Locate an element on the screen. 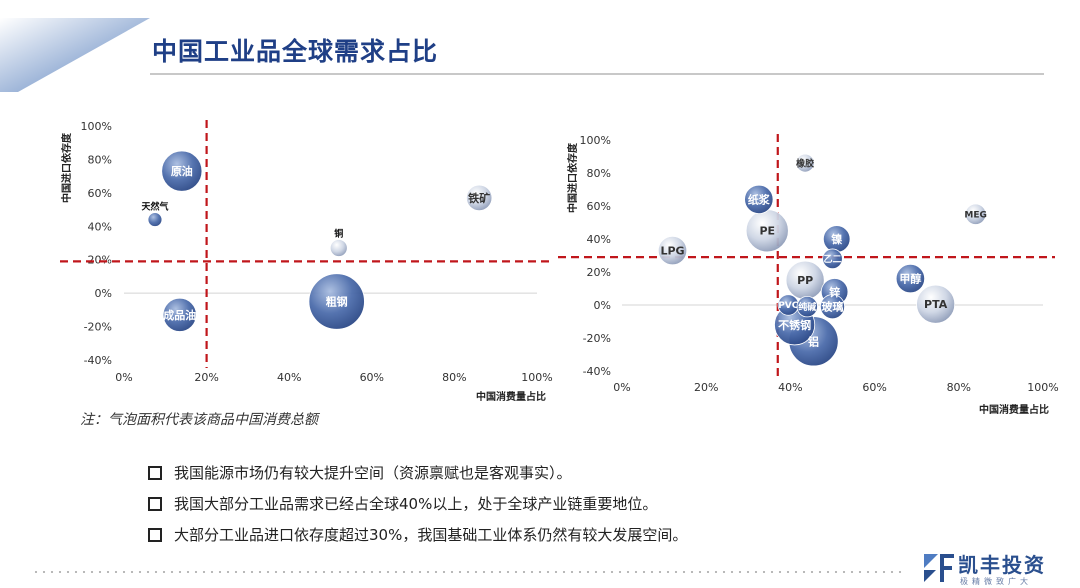 The height and width of the screenshot is (588, 1080). bubble-label: 不锈钢 is located at coordinates (794, 325).